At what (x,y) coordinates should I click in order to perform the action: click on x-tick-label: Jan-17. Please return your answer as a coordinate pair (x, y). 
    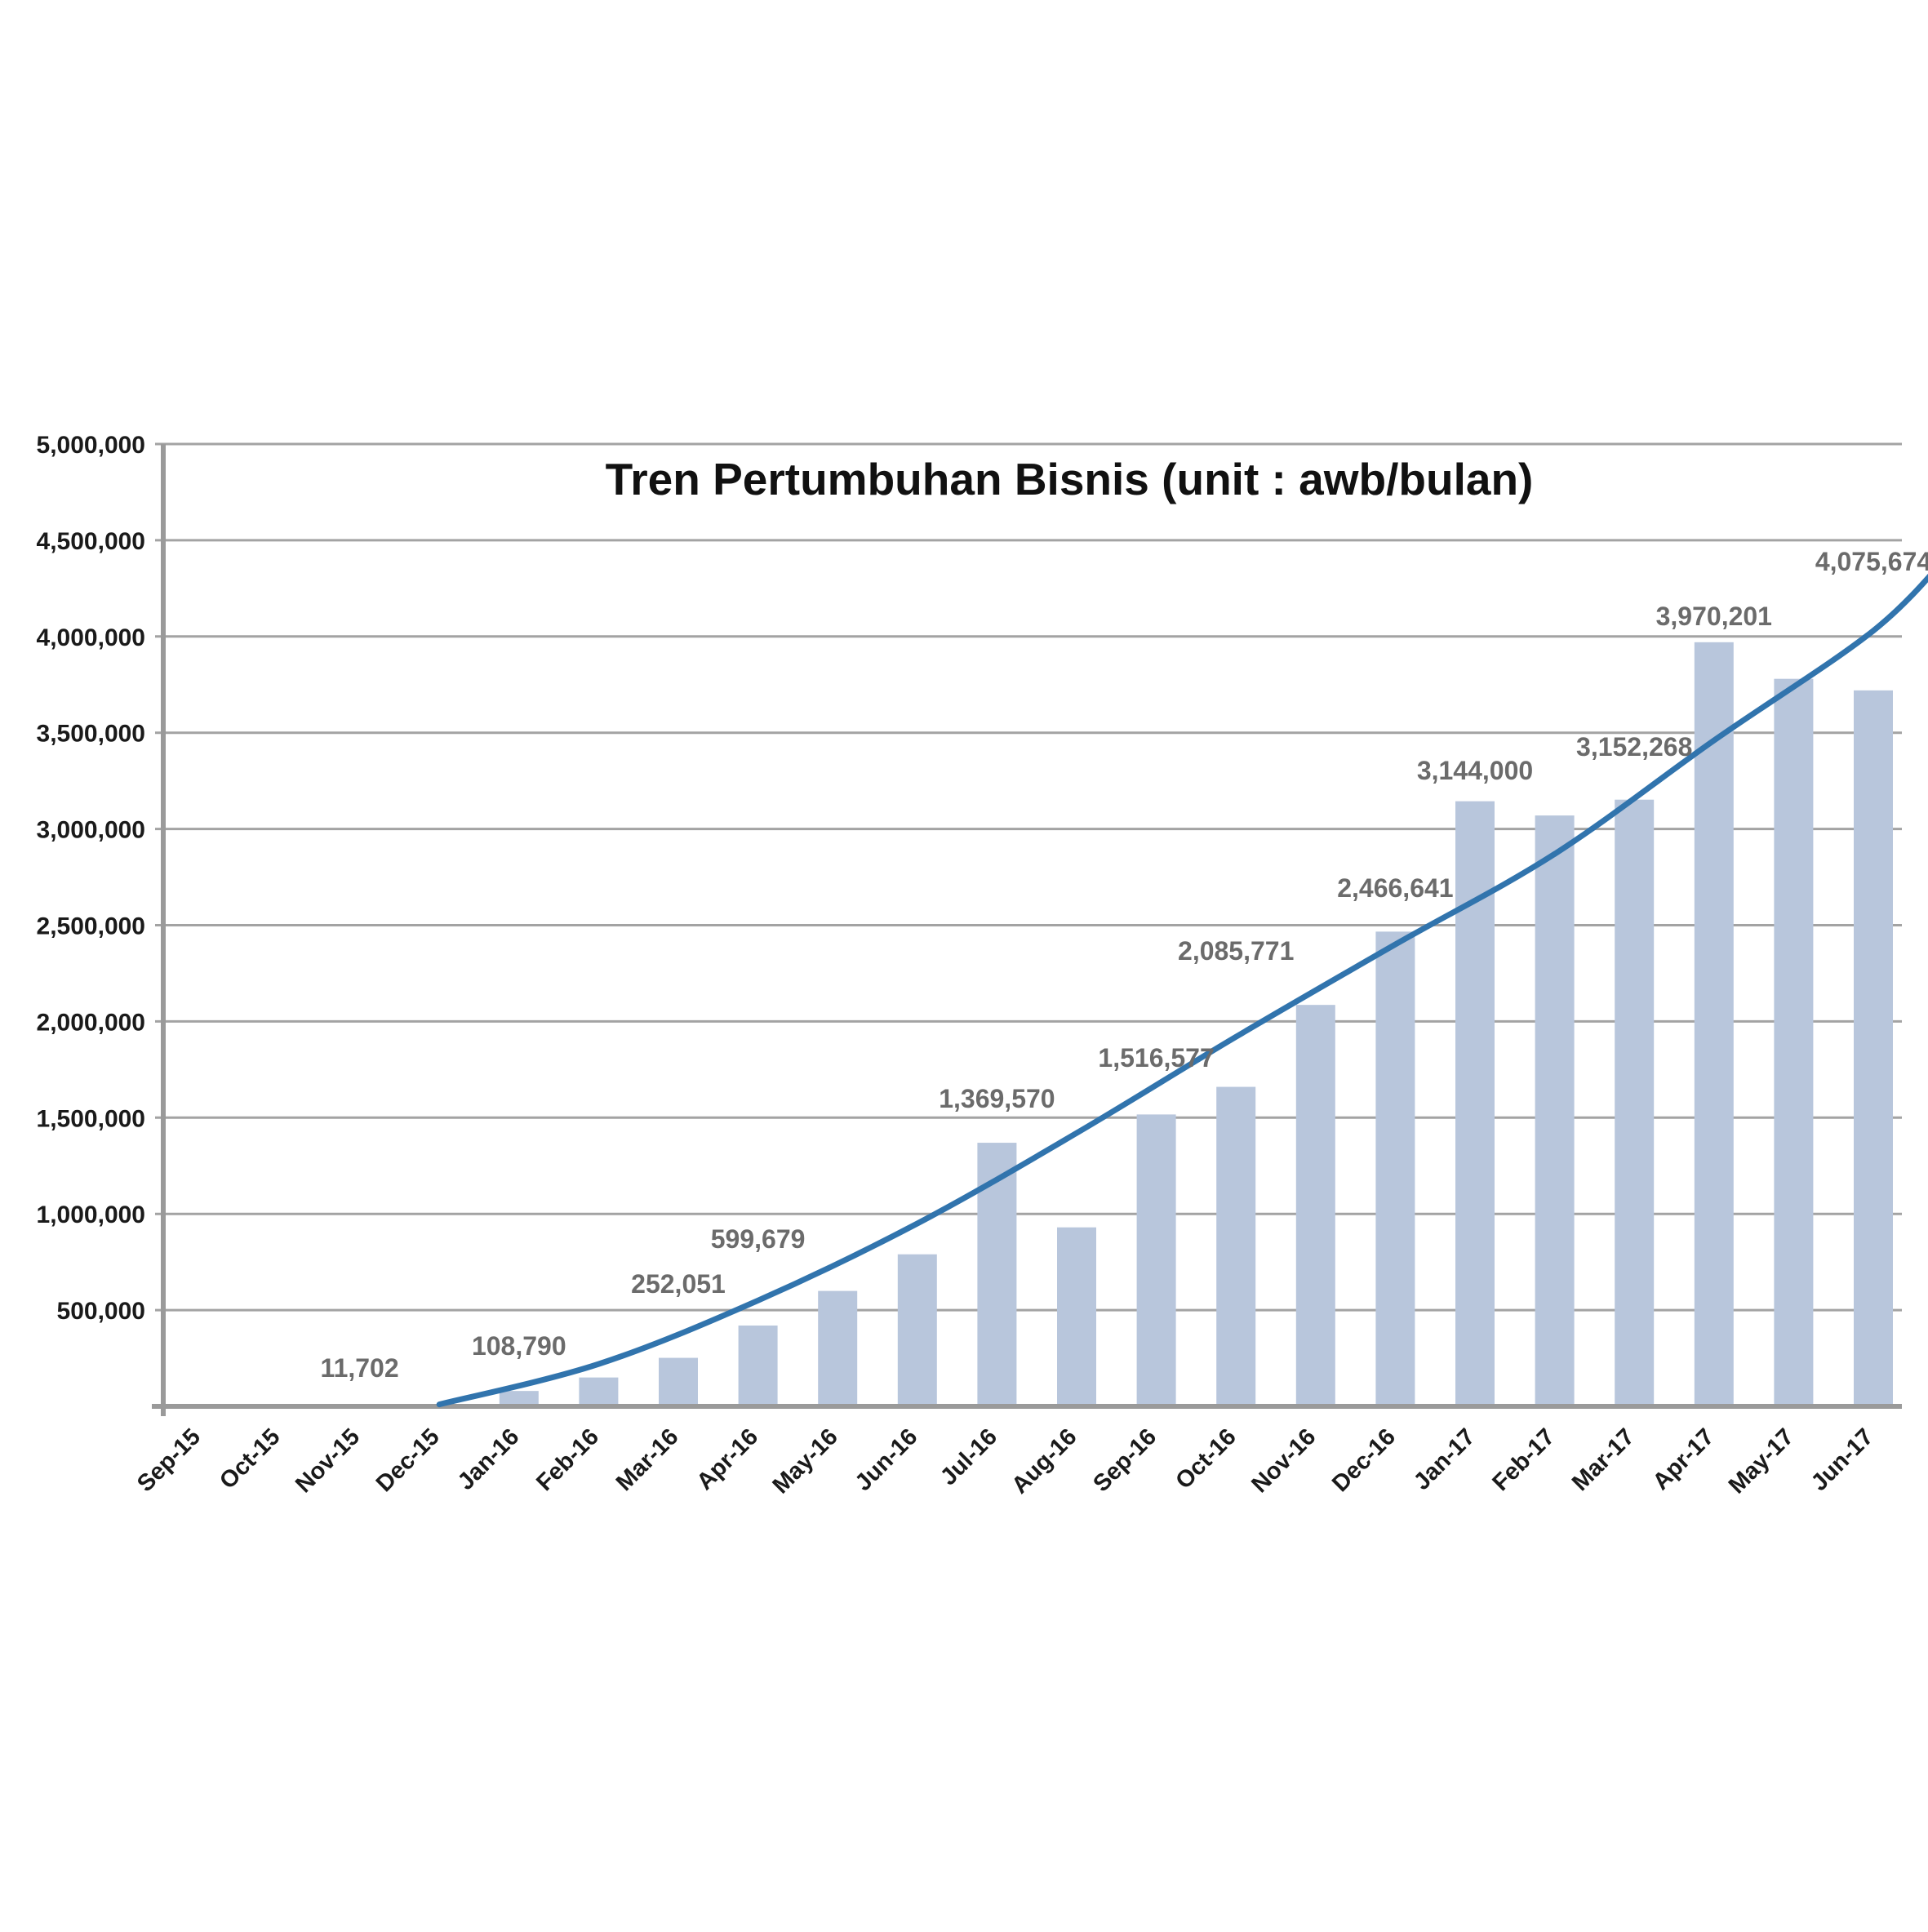
    Looking at the image, I should click on (1445, 1459).